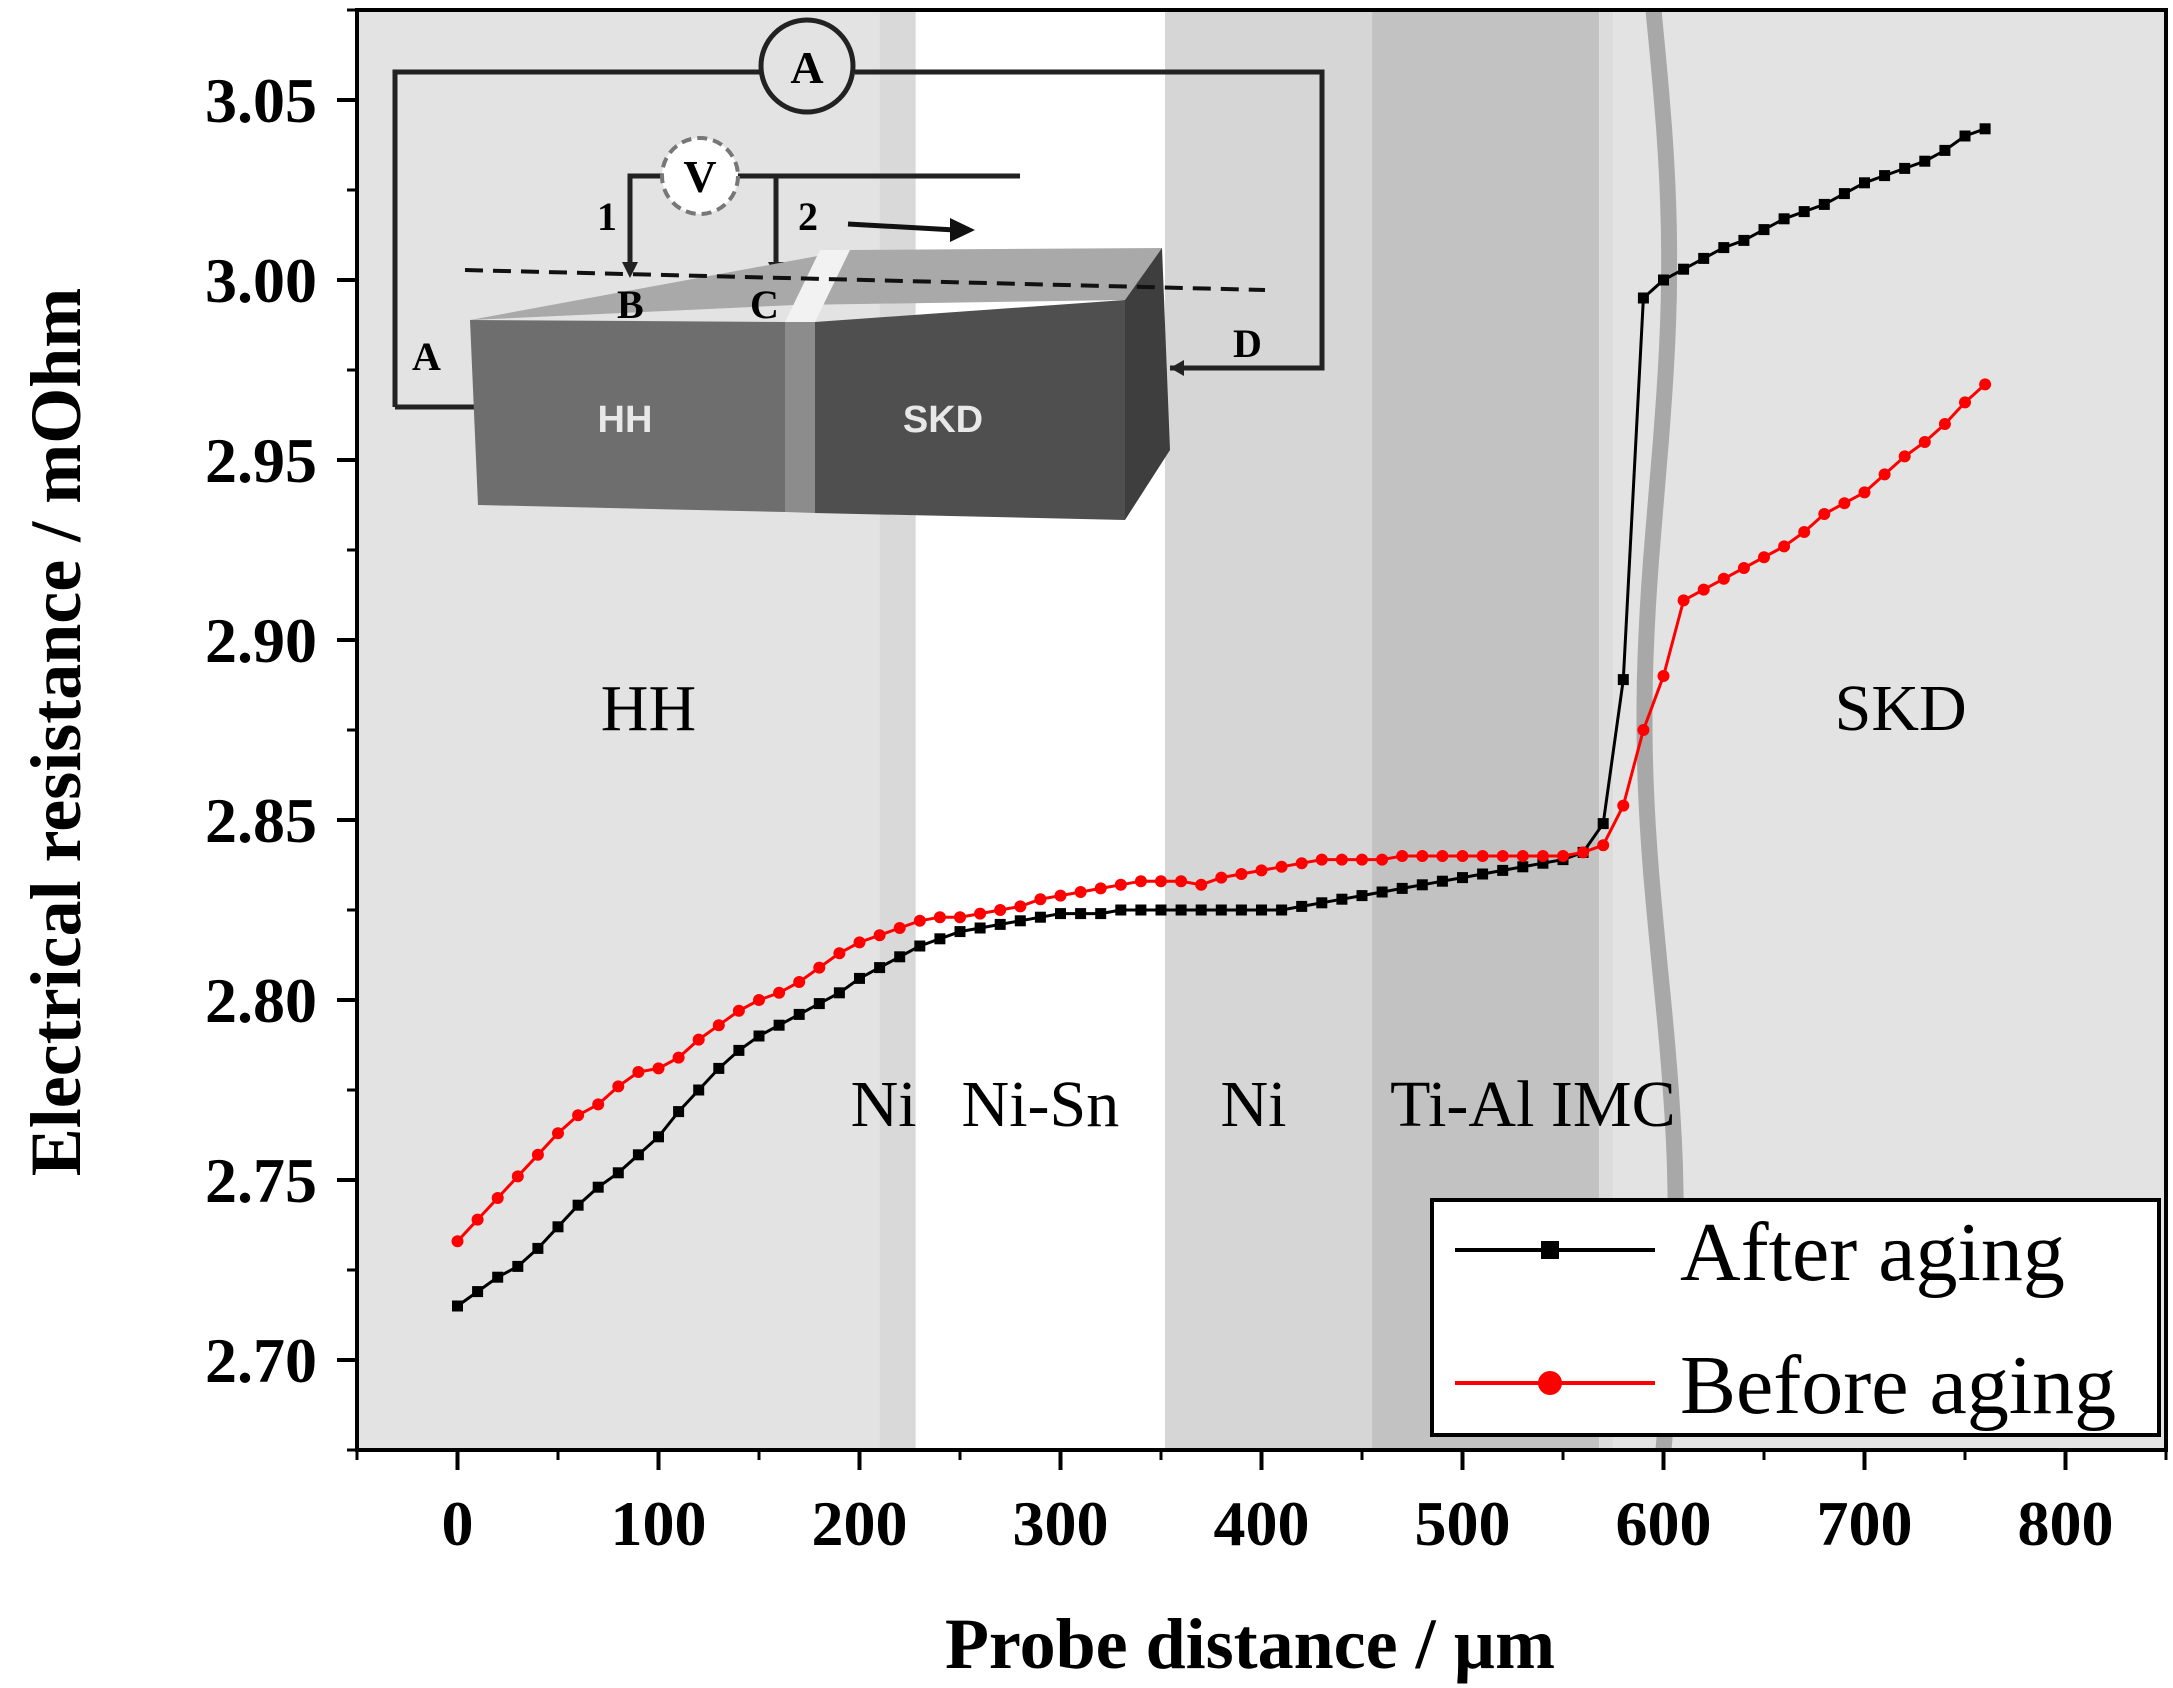 The height and width of the screenshot is (1688, 2173). What do you see at coordinates (970, 410) in the screenshot?
I see `block-front-skd` at bounding box center [970, 410].